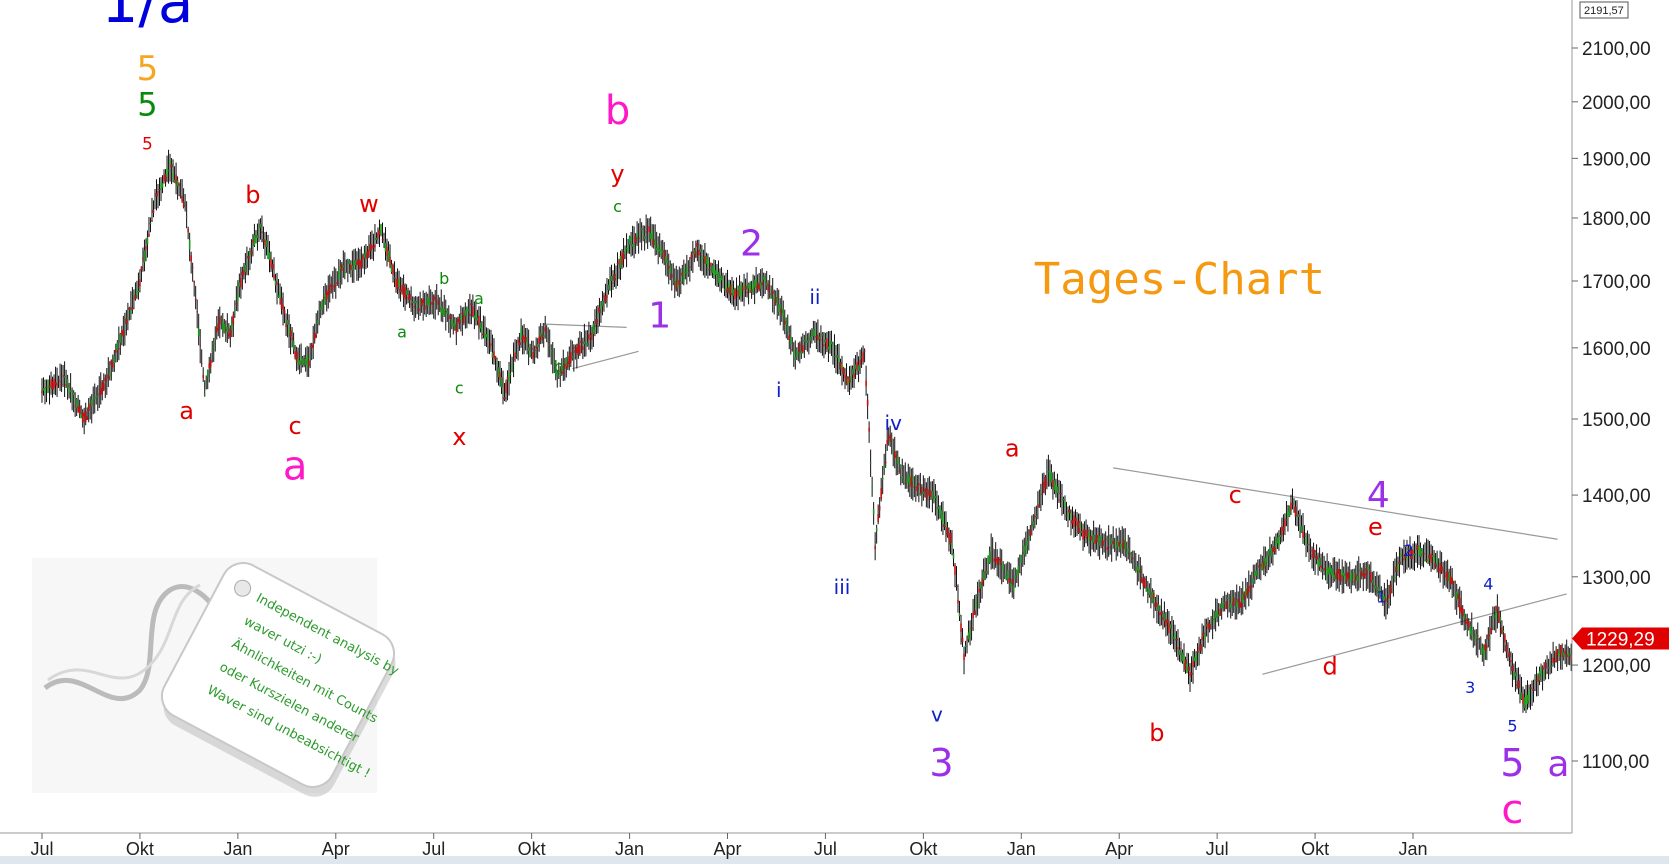  I want to click on wave-label: a, so click(402, 332).